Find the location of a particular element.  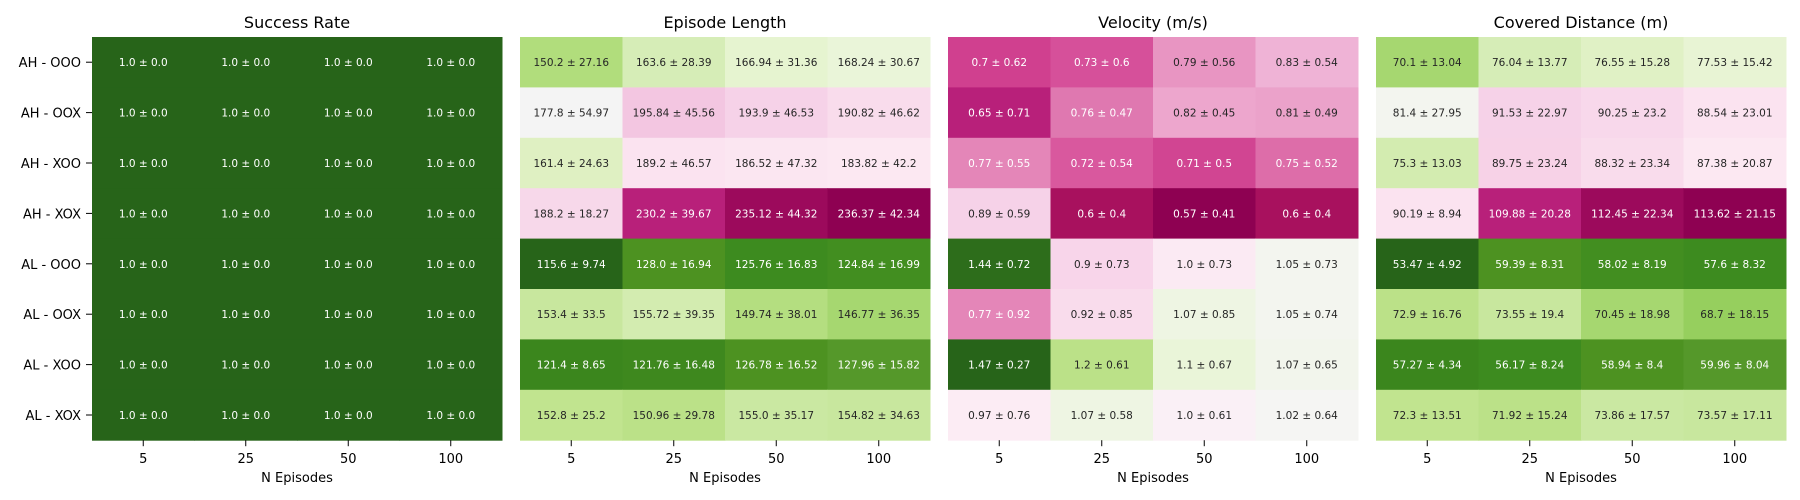

cell-value-label: 186.52 ± 47.32 is located at coordinates (776, 164).